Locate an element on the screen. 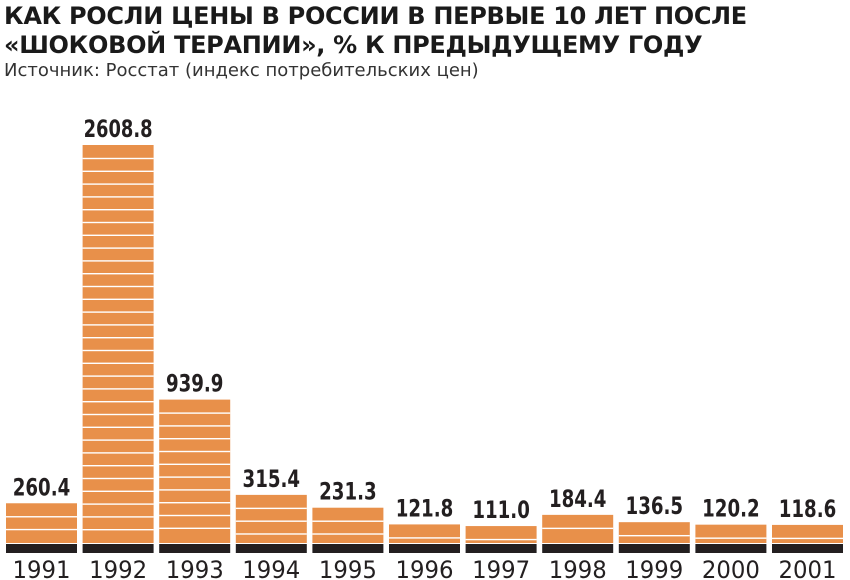 This screenshot has height=580, width=850. bar-1999 is located at coordinates (654, 532).